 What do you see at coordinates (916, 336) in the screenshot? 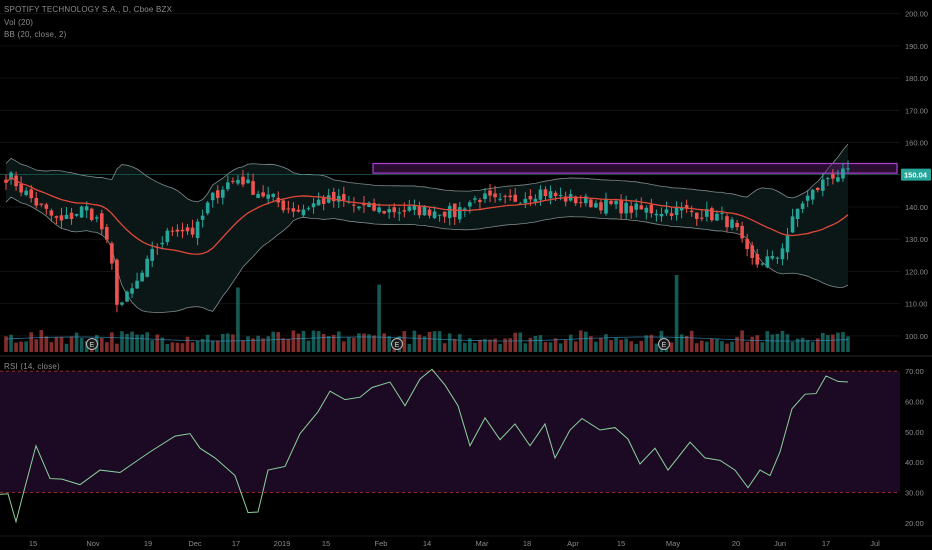
I see `price-tick-label: 100.00` at bounding box center [916, 336].